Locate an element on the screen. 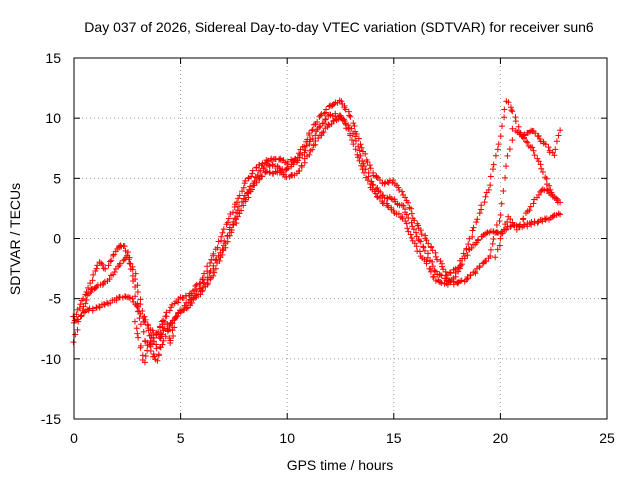  y-tick-label: 0 is located at coordinates (57, 239).